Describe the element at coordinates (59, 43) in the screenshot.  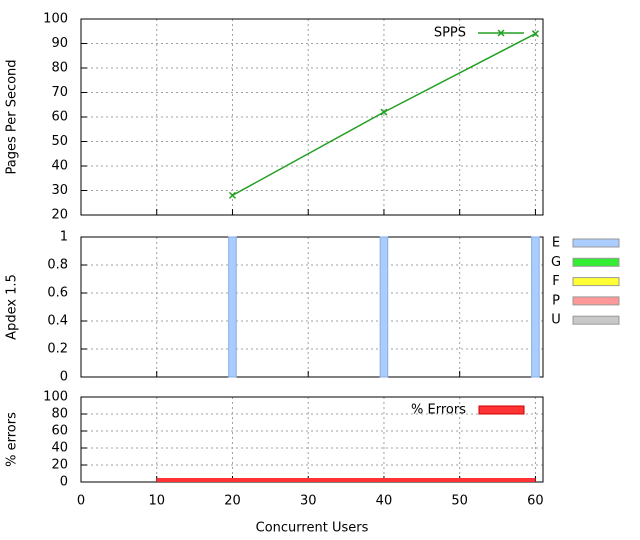
I see `y-tick-label: 90` at that location.